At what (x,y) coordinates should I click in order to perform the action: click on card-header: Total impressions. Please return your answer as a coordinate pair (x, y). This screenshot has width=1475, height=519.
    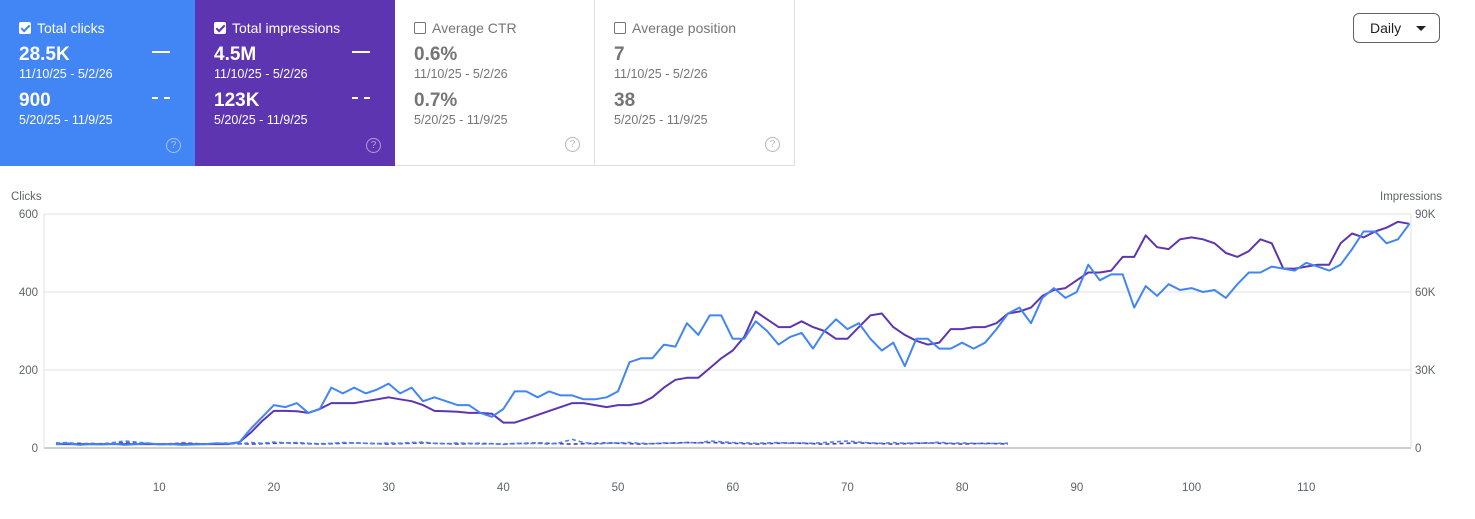
    Looking at the image, I should click on (304, 28).